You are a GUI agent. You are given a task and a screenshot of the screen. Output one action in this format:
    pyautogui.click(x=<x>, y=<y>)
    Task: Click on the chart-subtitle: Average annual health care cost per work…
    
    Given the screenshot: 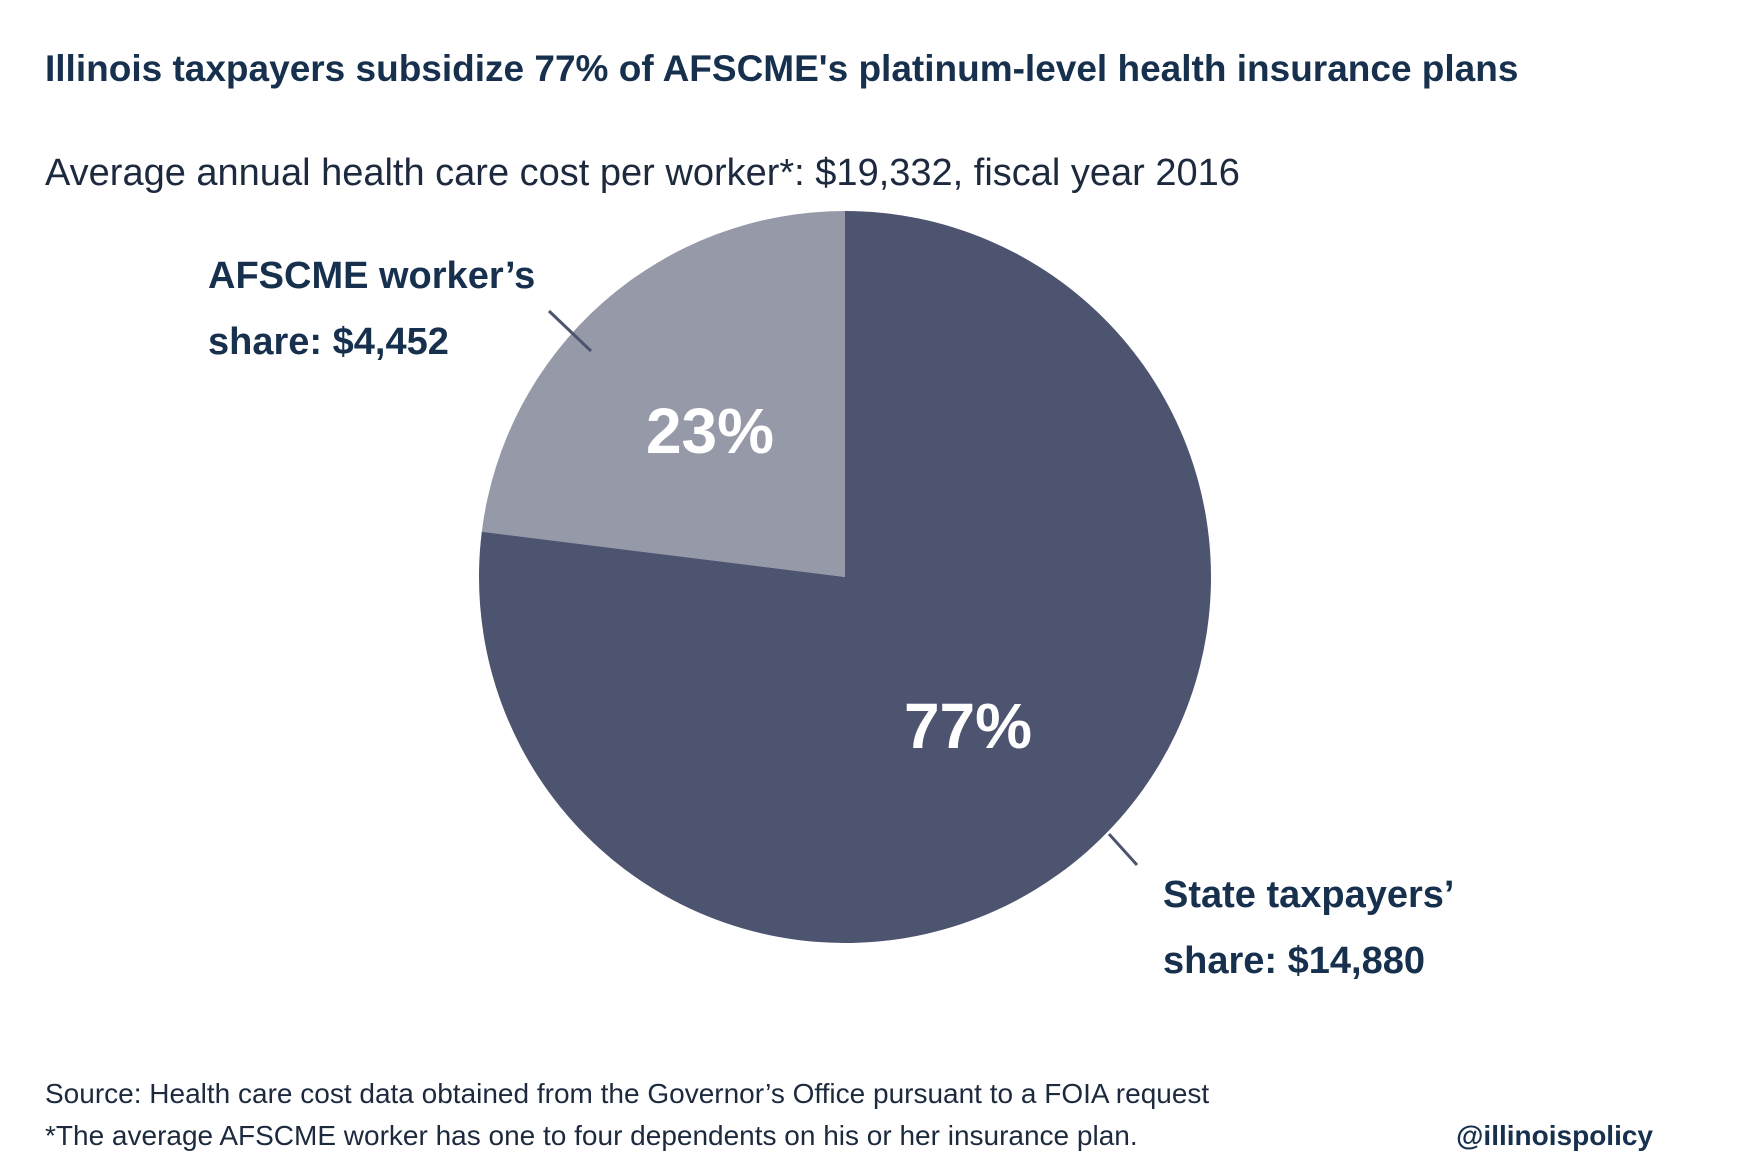 What is the action you would take?
    pyautogui.click(x=642, y=173)
    